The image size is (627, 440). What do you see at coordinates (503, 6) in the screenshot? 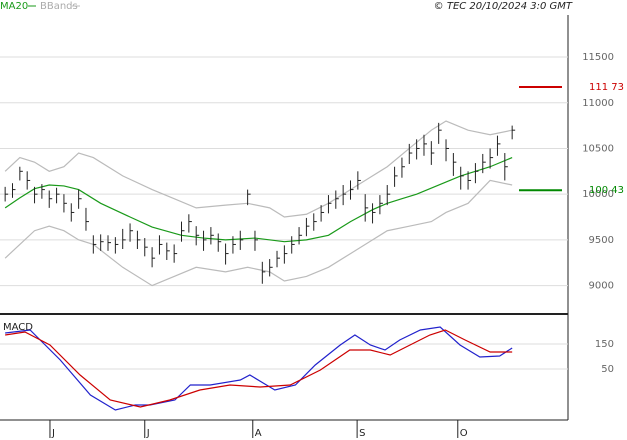
I see `source: © TEC 20/10/2024 3:0 GMT` at bounding box center [503, 6].